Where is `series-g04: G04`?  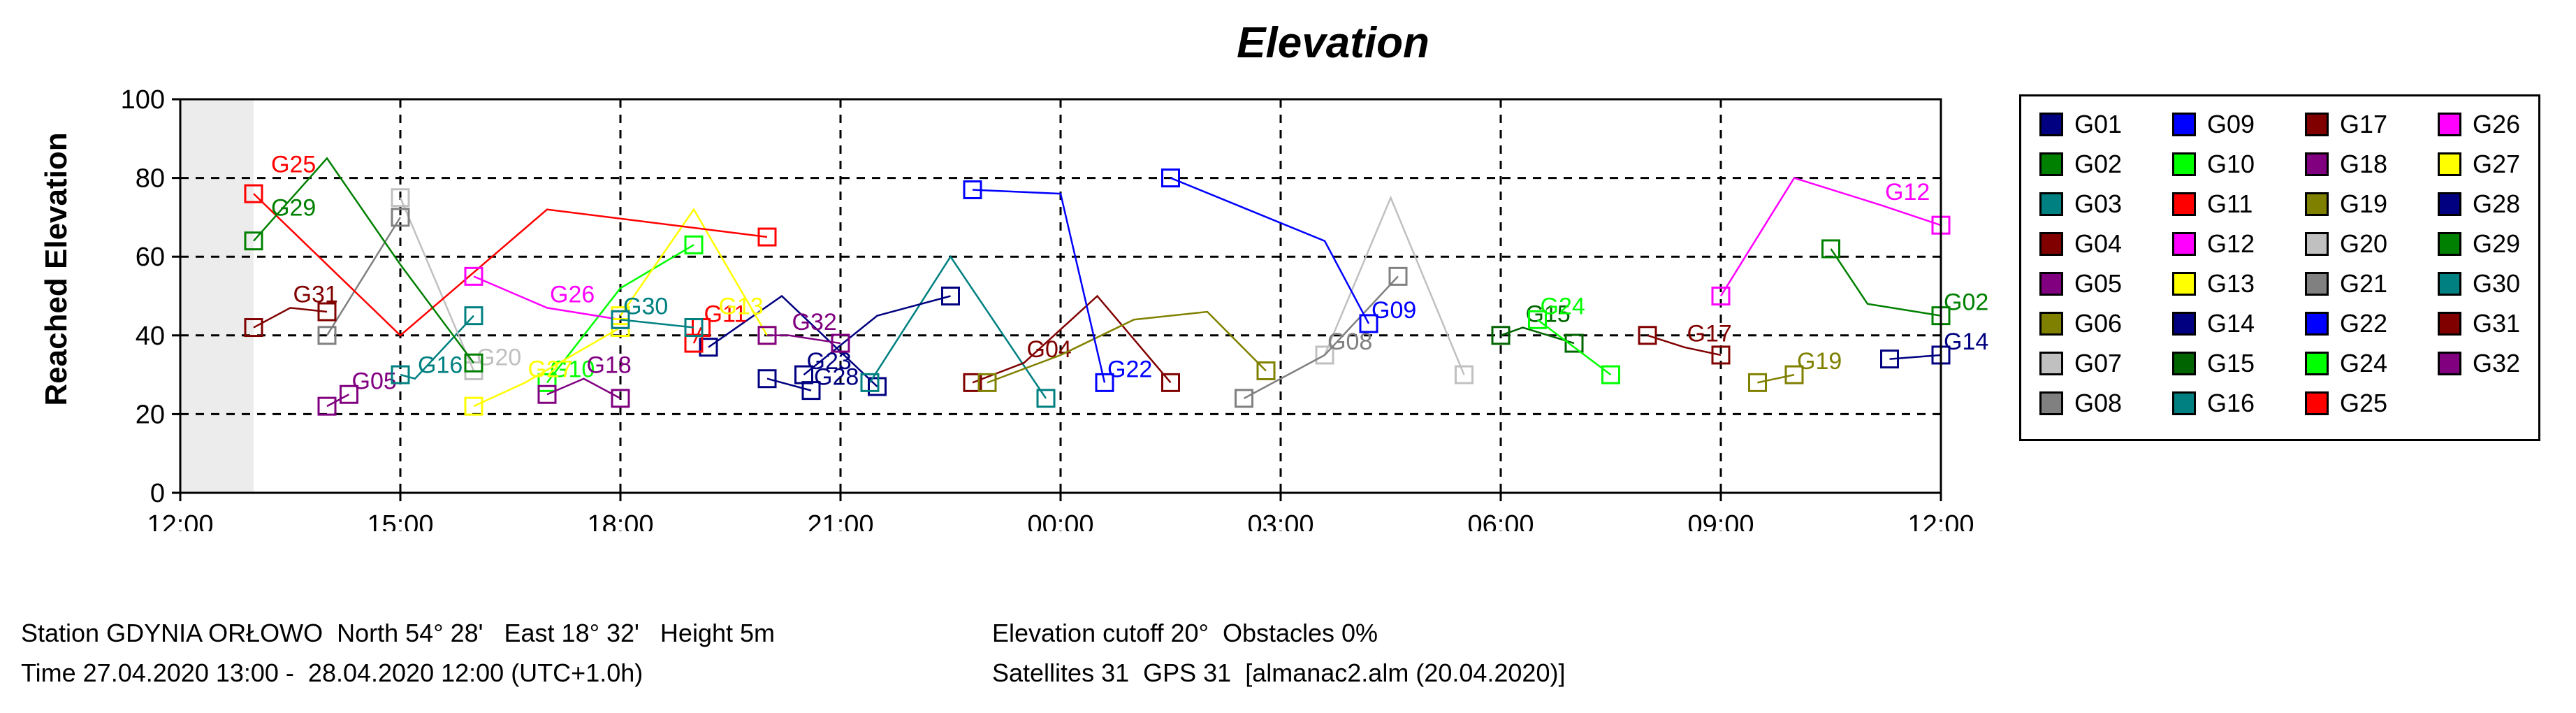 series-g04: G04 is located at coordinates (1071, 343).